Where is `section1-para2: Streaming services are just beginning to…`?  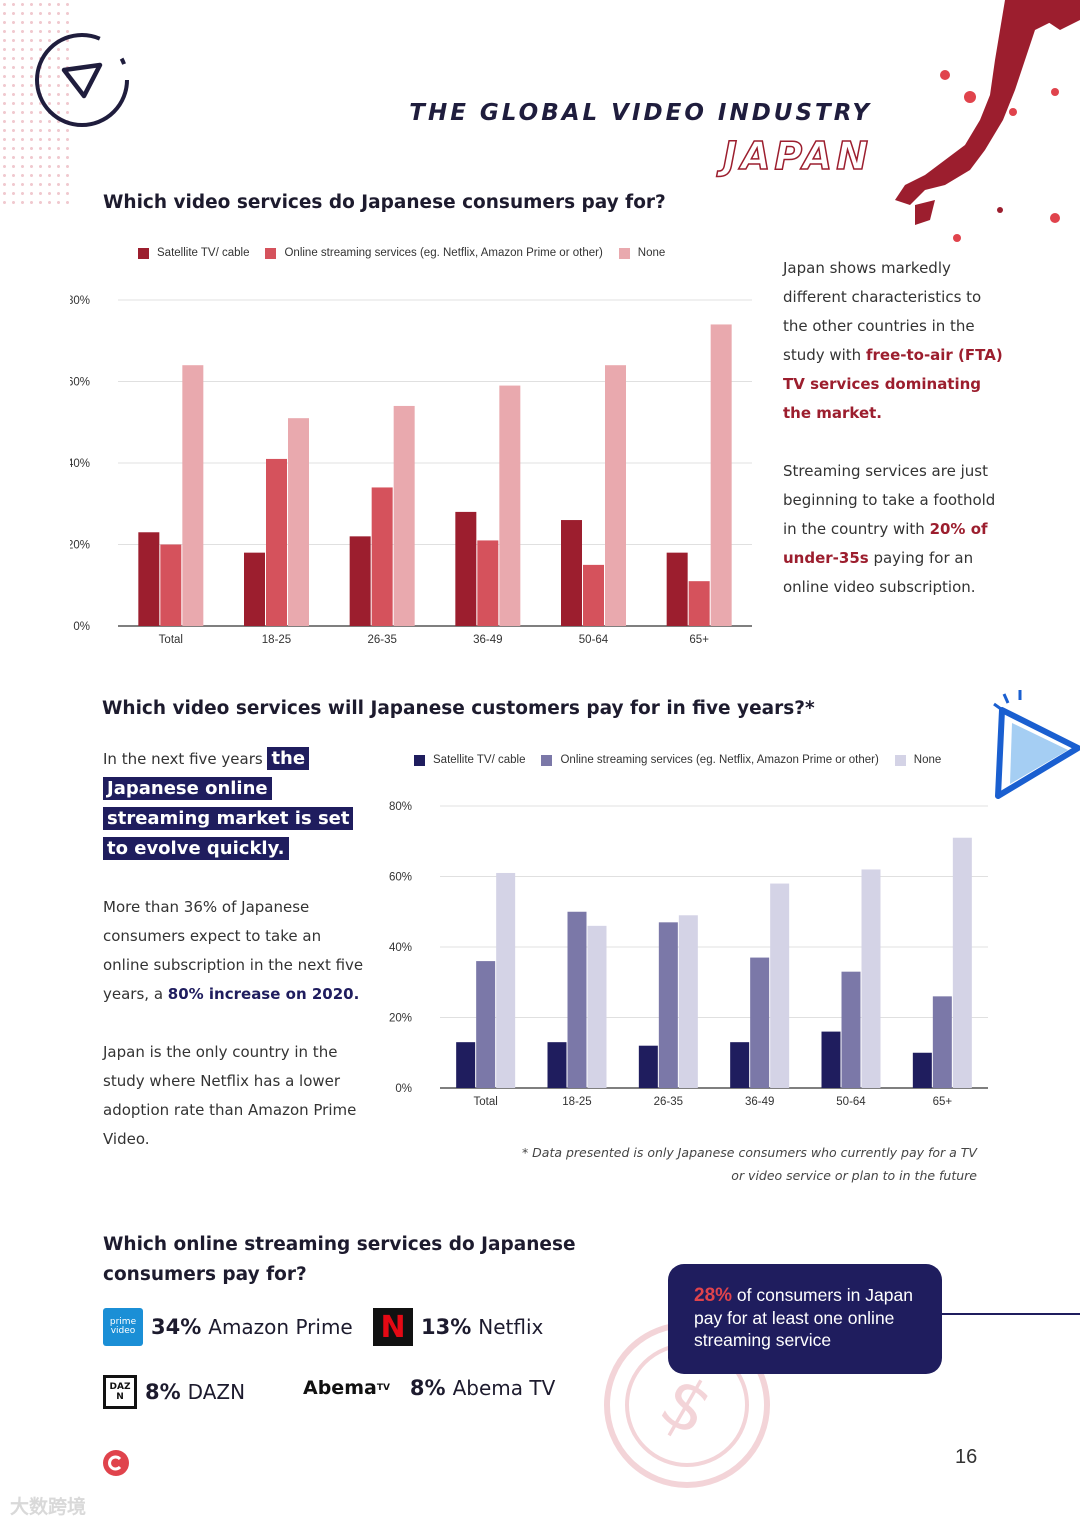 section1-para2: Streaming services are just beginning to… is located at coordinates (889, 529).